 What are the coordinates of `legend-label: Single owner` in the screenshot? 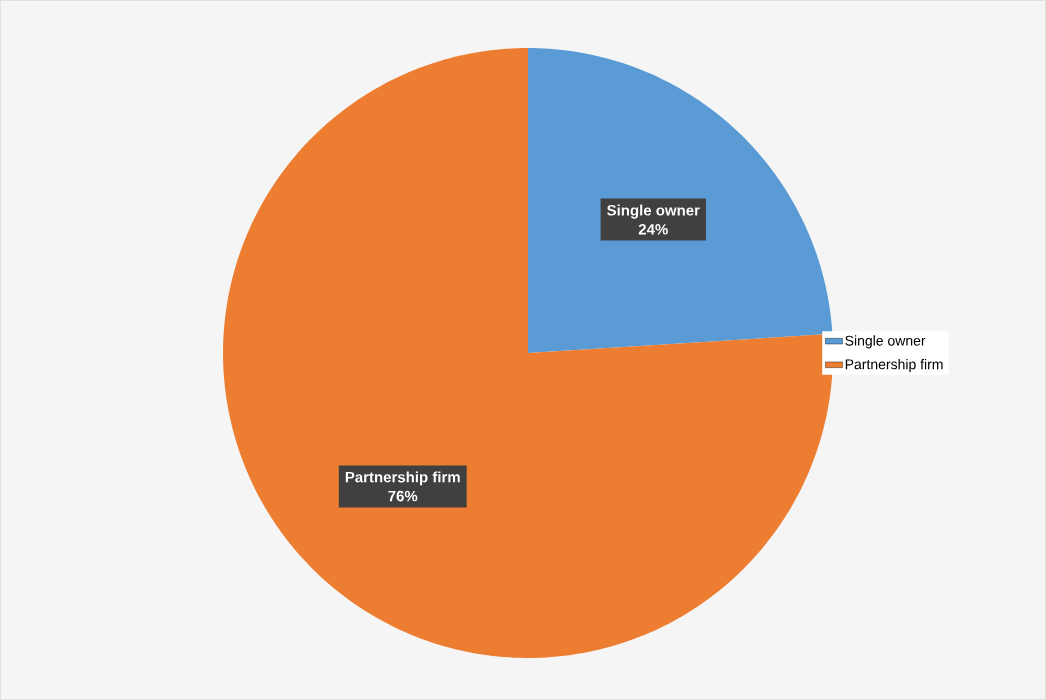 It's located at (885, 342).